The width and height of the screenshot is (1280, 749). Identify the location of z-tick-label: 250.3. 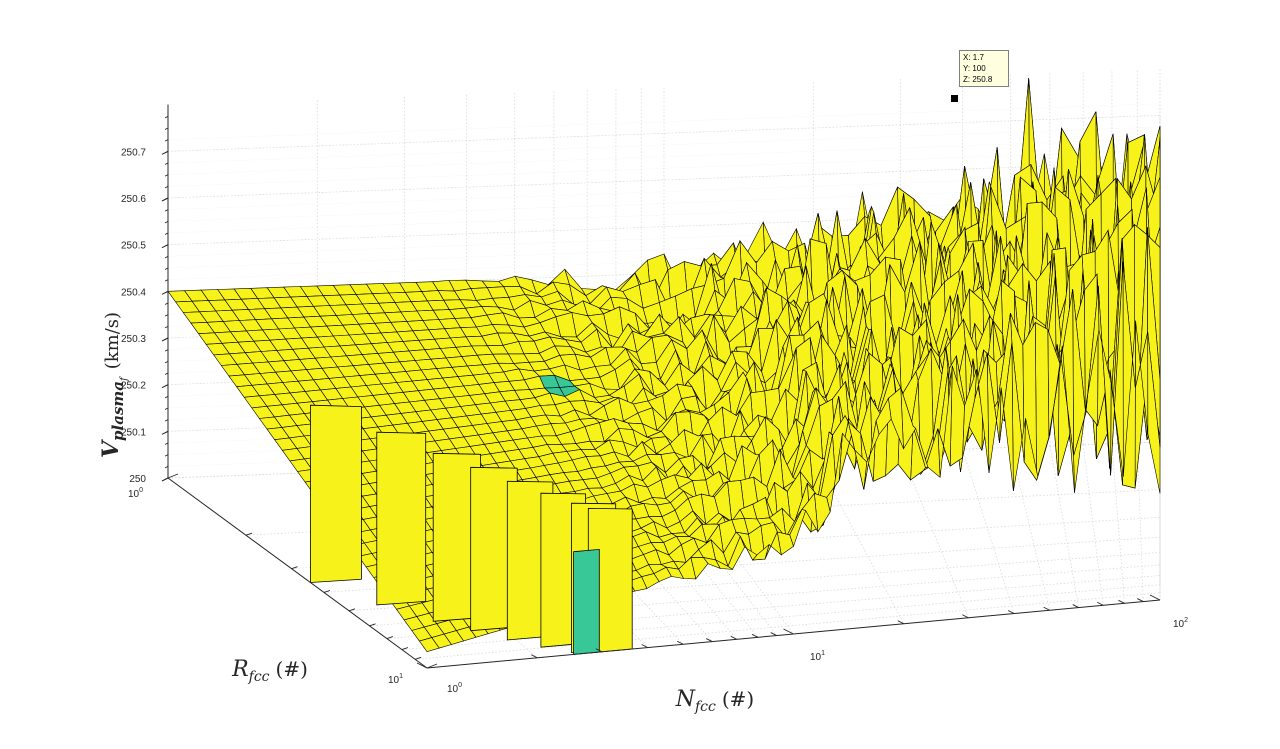
(133, 339).